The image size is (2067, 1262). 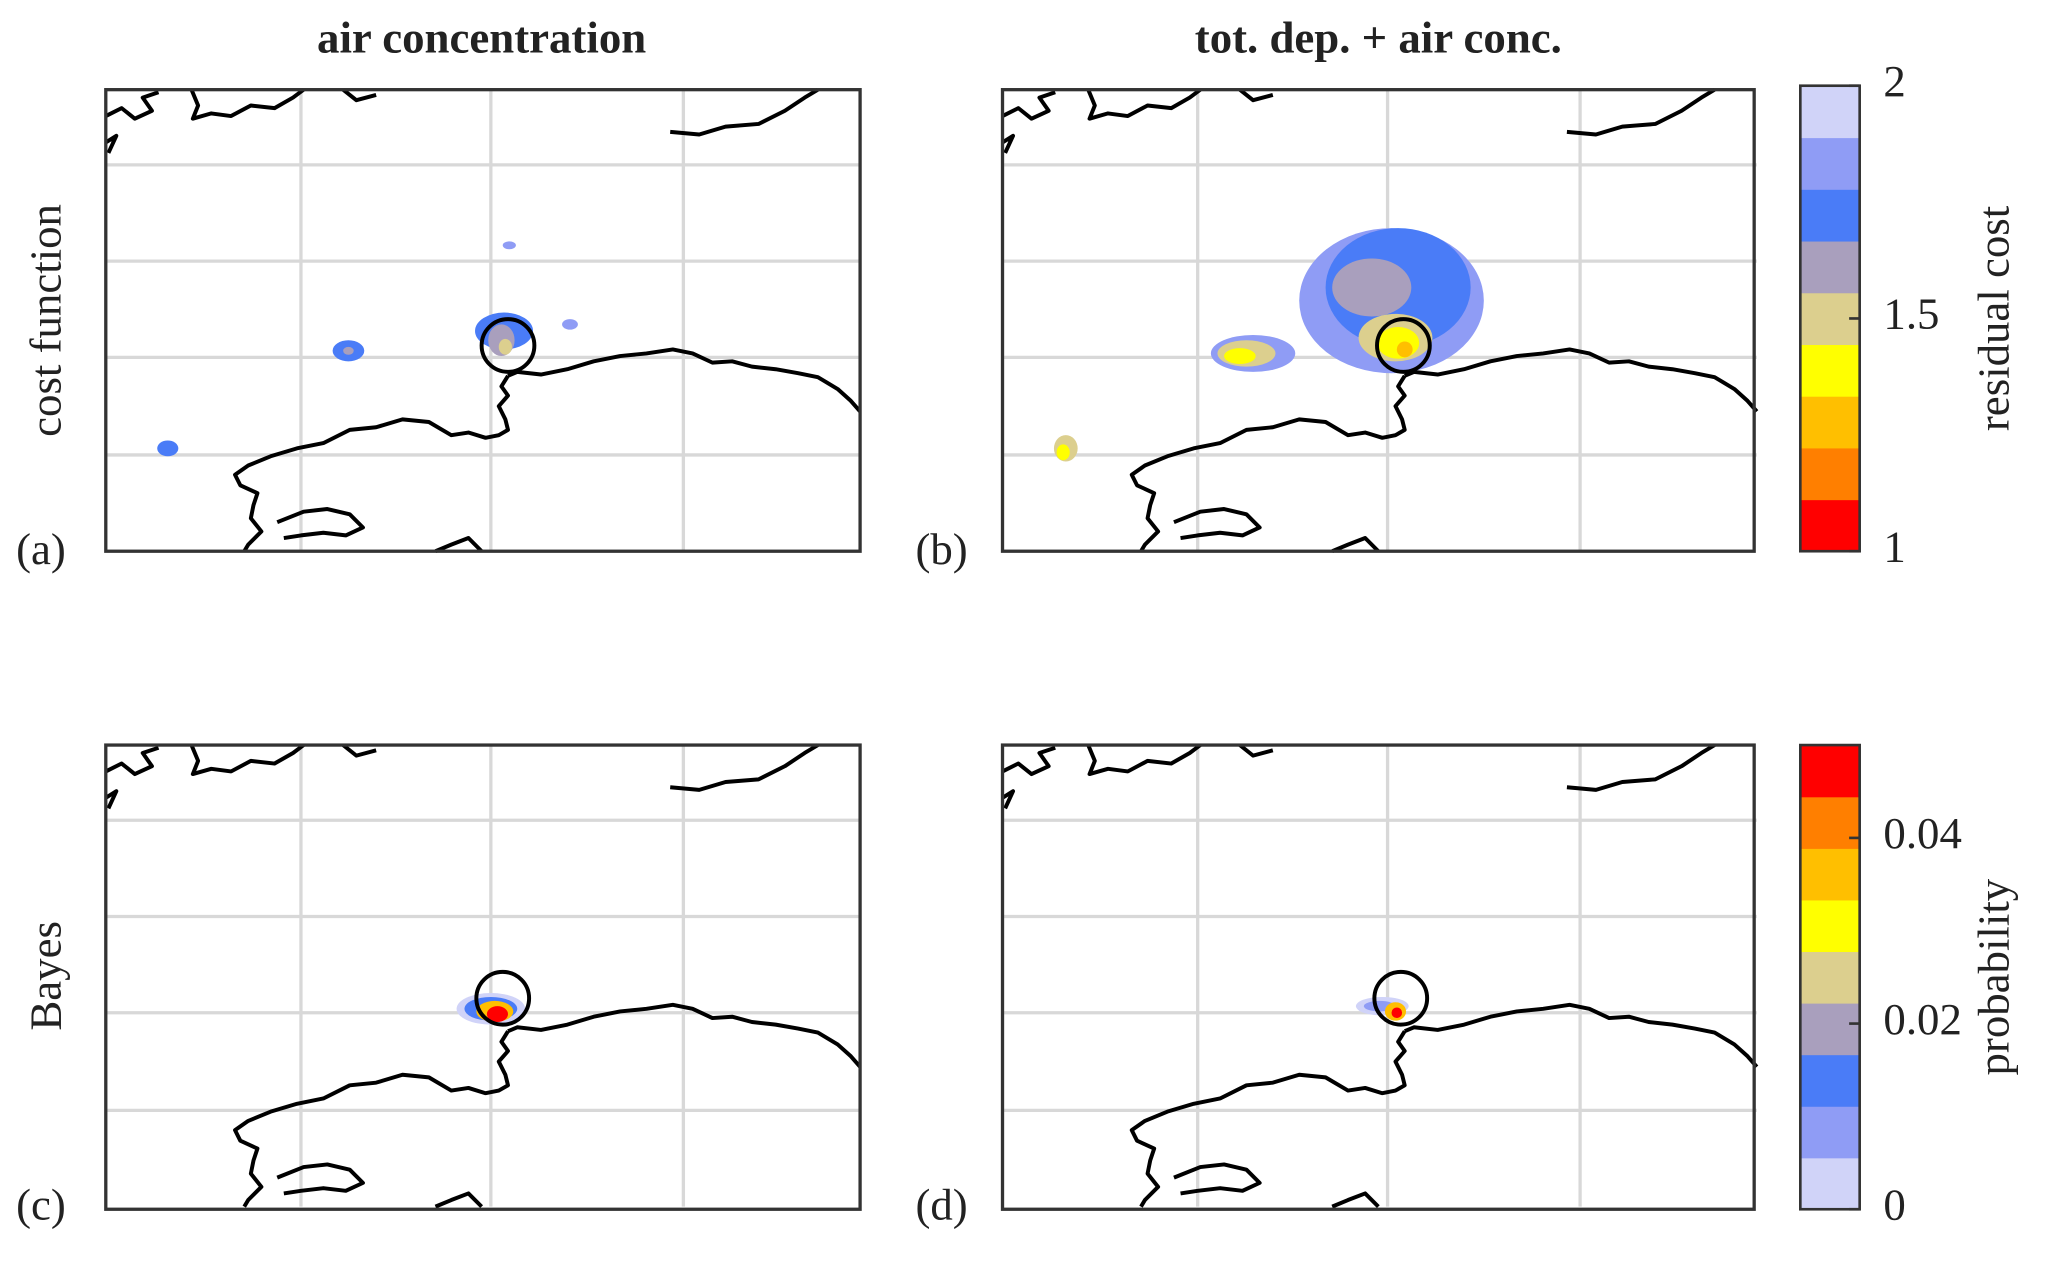 What do you see at coordinates (1378, 37) in the screenshot?
I see `column-title: tot. dep. + air conc.` at bounding box center [1378, 37].